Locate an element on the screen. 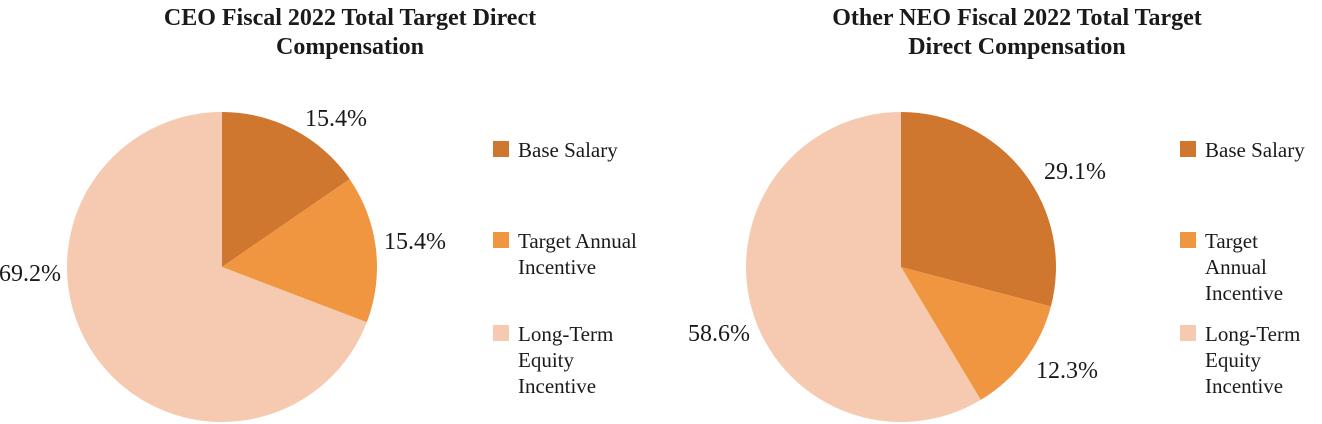  legend-item-ceo-long-term-equity-incentive: Long-Term Equity Incentive is located at coordinates (553, 360).